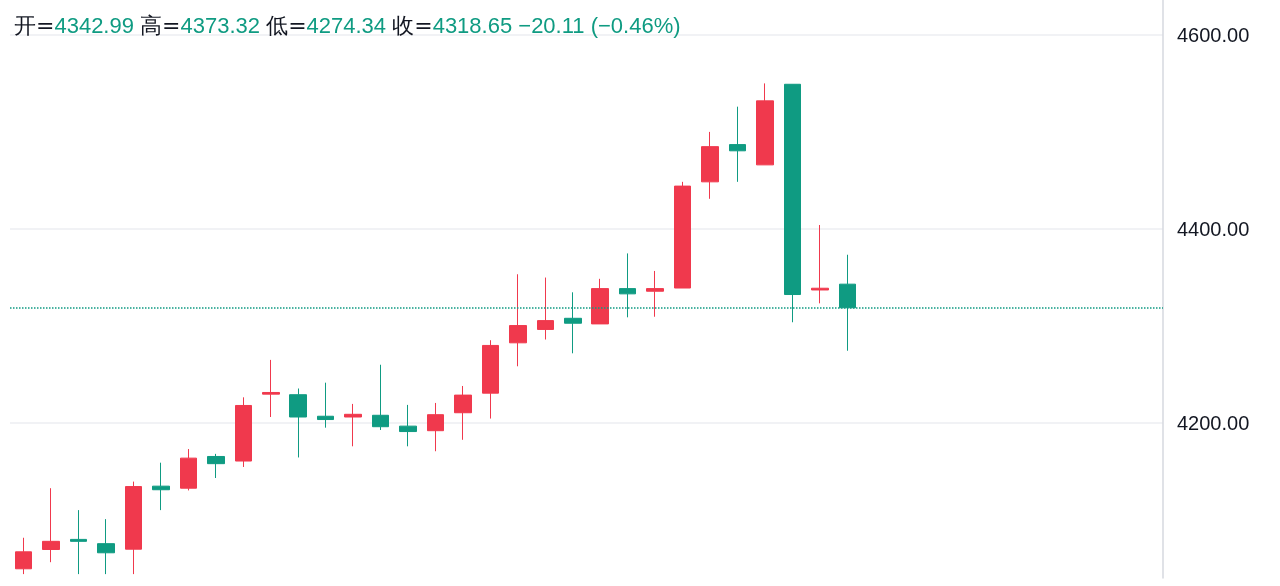 The image size is (1280, 586). I want to click on y-tick-label: 4400.00, so click(1213, 228).